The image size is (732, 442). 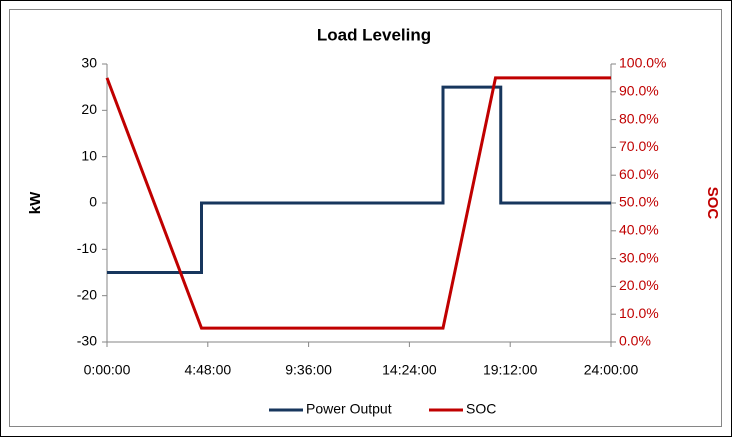 What do you see at coordinates (481, 409) in the screenshot?
I see `legend-label: SOC` at bounding box center [481, 409].